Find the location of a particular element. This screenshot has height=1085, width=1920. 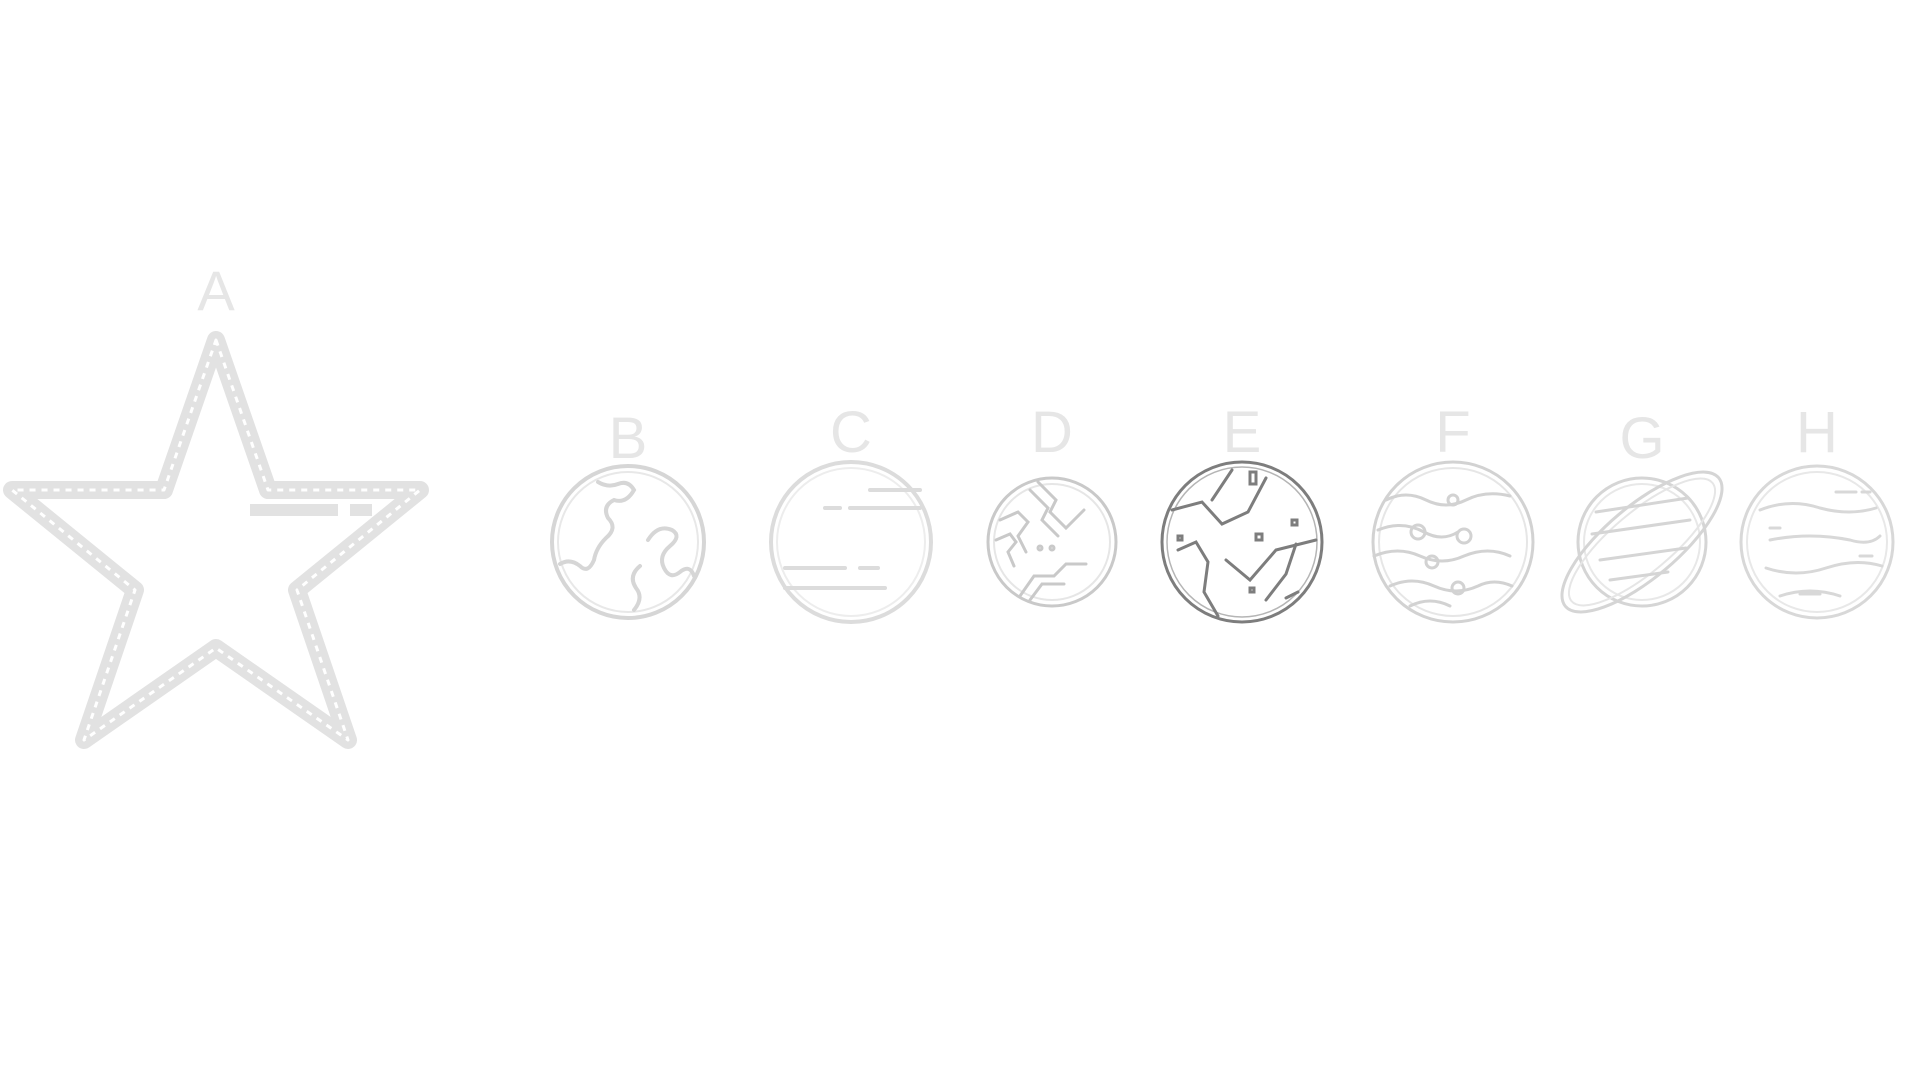

planet-icon-e is located at coordinates (1242, 542).